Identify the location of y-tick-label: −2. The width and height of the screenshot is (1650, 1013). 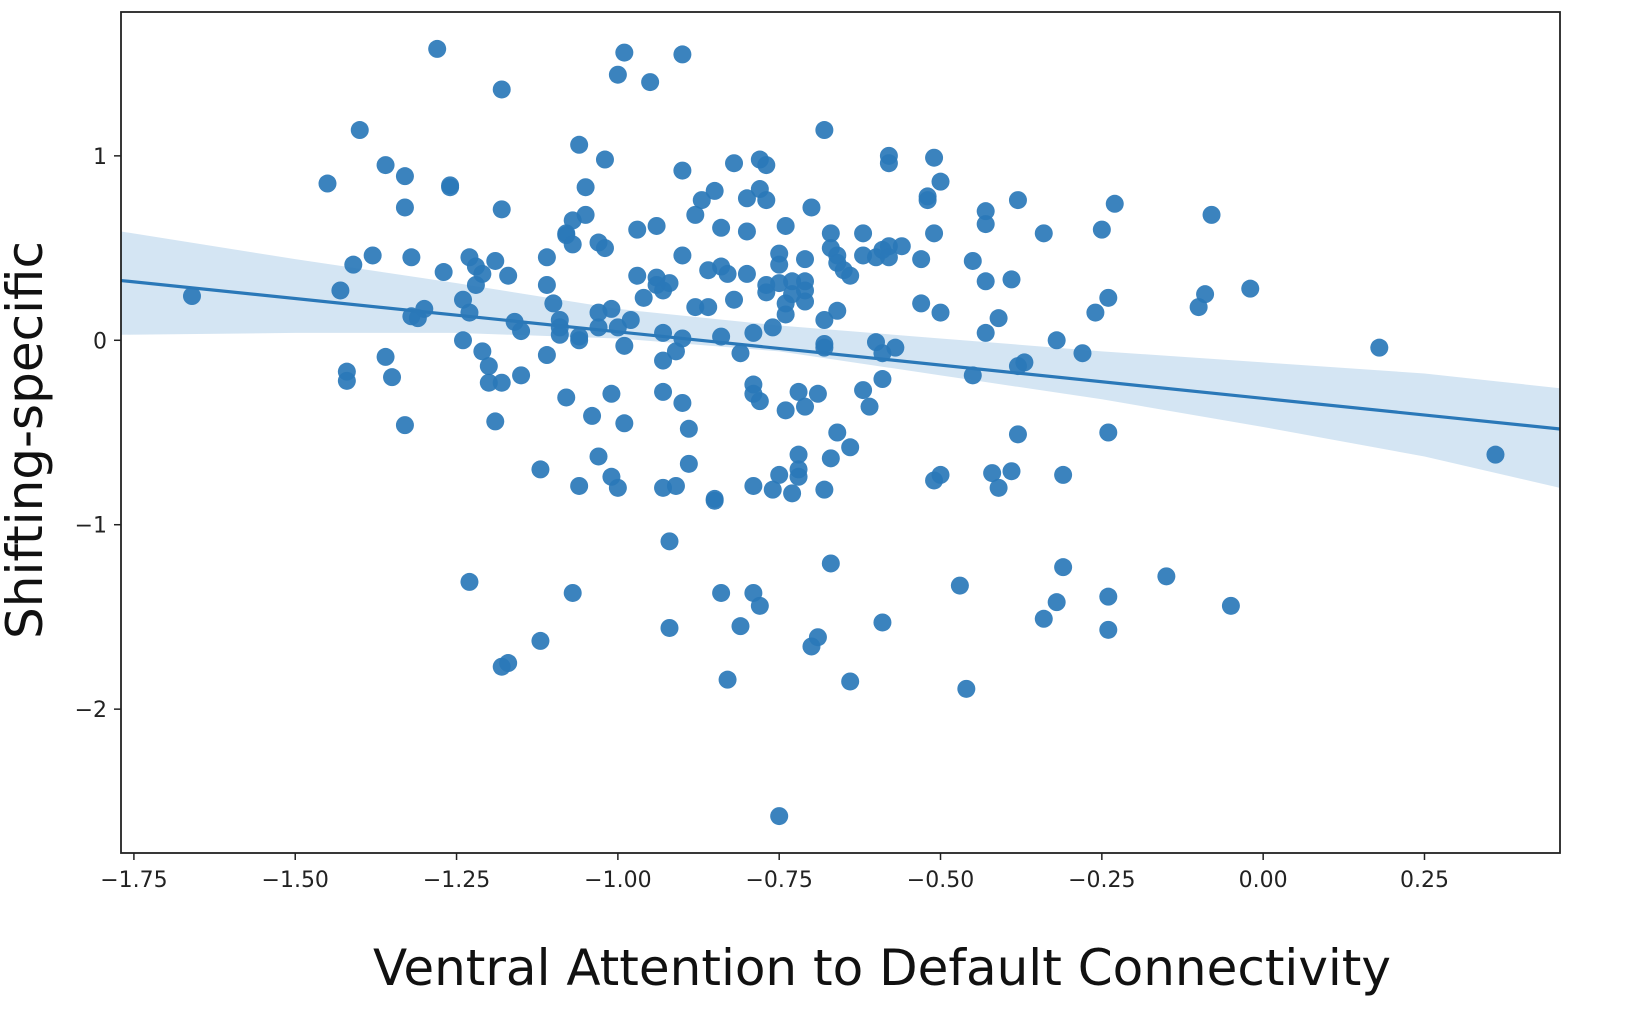
(91, 710).